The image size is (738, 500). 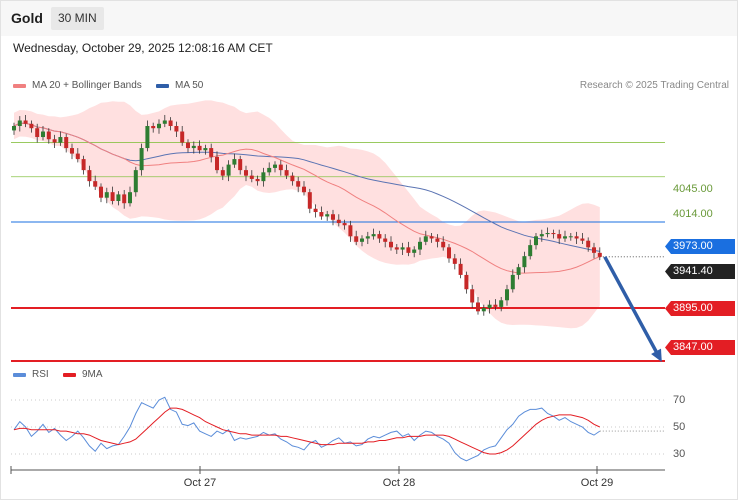 I want to click on forecast-arrow, so click(x=631, y=305).